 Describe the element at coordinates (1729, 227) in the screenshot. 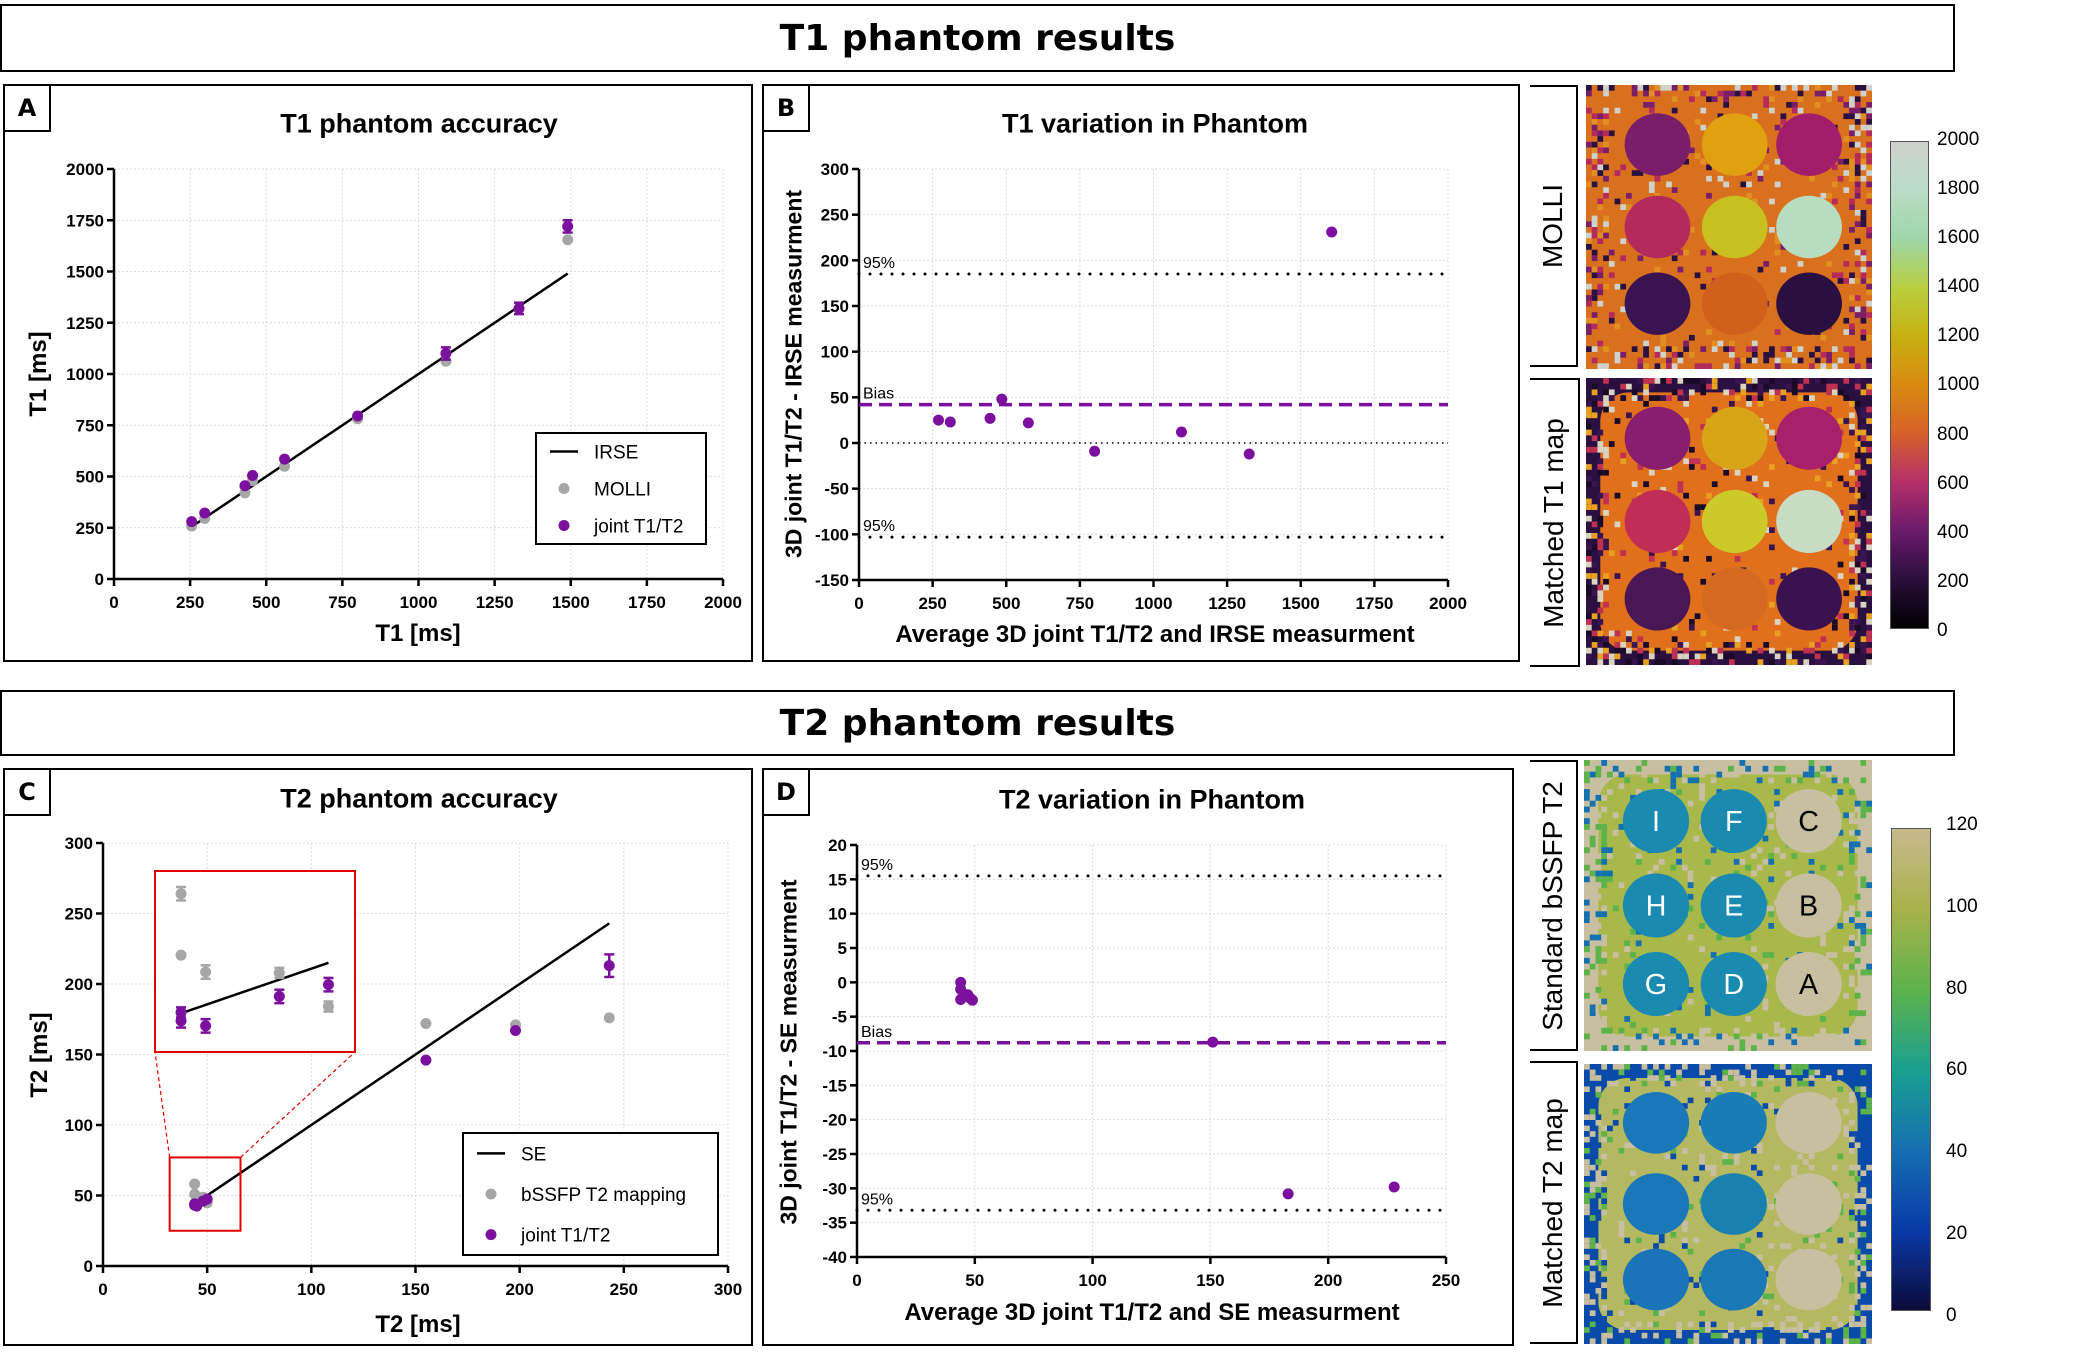

I see `map-noise-pixels` at that location.